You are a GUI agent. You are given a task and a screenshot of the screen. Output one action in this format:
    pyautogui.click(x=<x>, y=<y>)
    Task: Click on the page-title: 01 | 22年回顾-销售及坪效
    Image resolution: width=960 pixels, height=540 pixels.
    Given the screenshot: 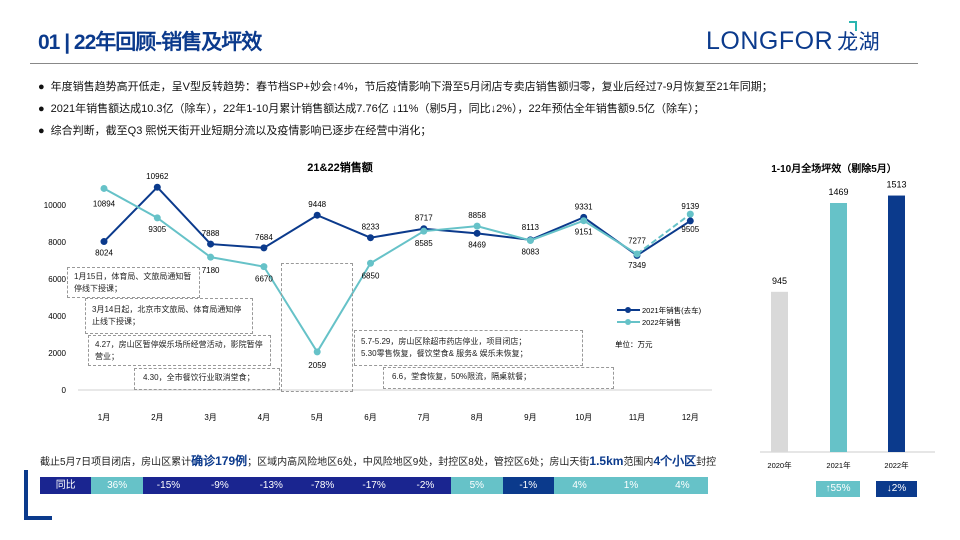 What is the action you would take?
    pyautogui.click(x=150, y=42)
    